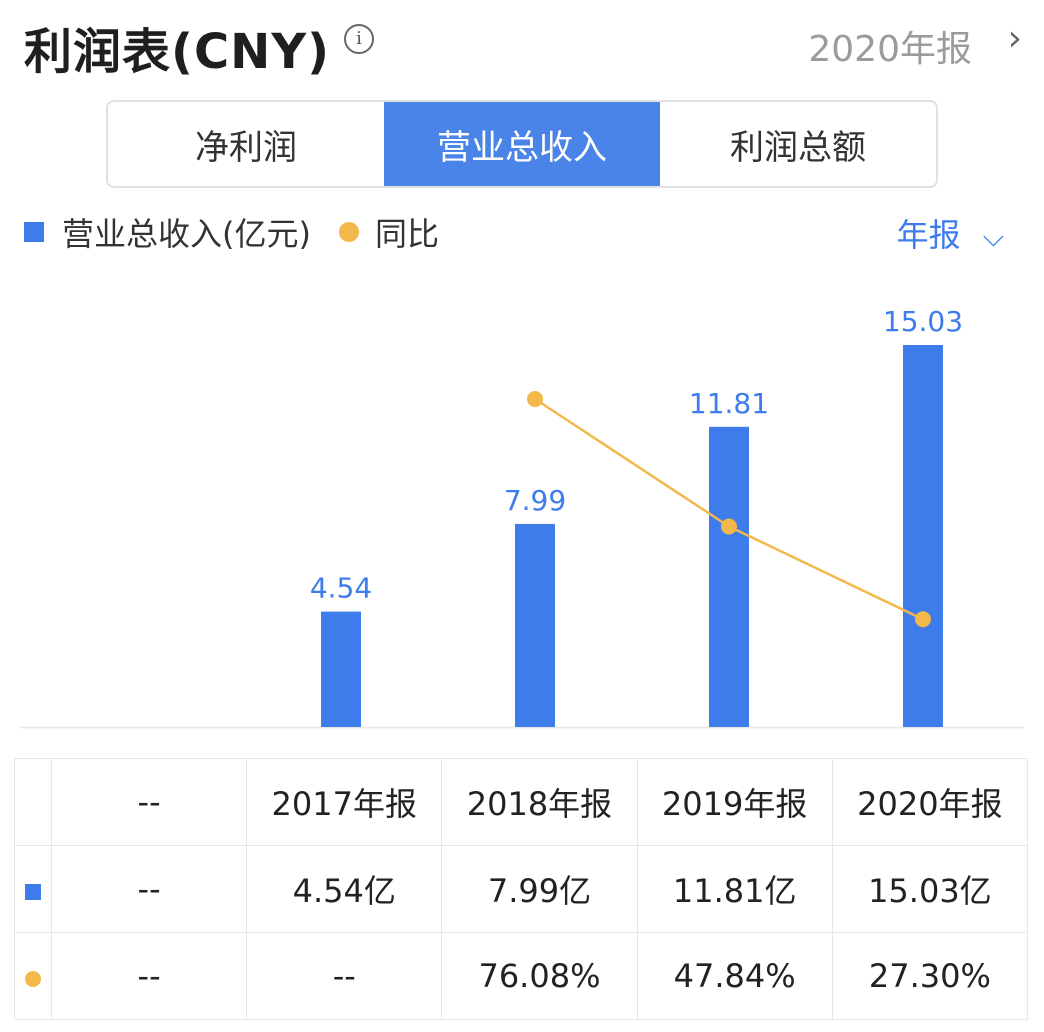 The height and width of the screenshot is (1032, 1044). Describe the element at coordinates (246, 147) in the screenshot. I see `tab-net-profit: 净利润` at that location.